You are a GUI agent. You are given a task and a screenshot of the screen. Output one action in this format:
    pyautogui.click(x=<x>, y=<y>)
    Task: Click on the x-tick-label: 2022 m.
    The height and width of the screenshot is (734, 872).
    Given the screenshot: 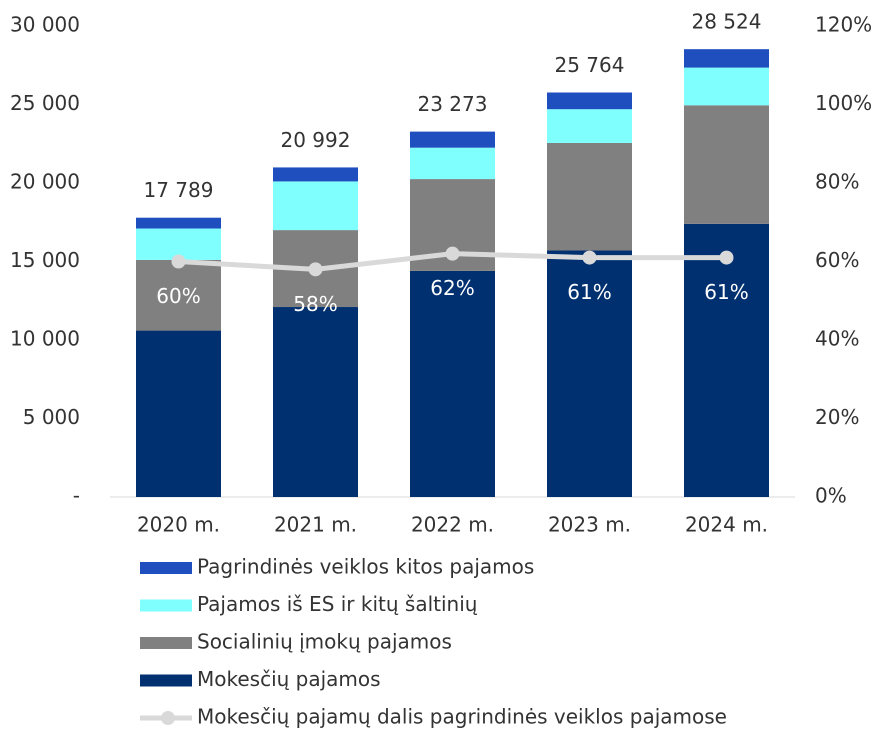 What is the action you would take?
    pyautogui.click(x=452, y=525)
    